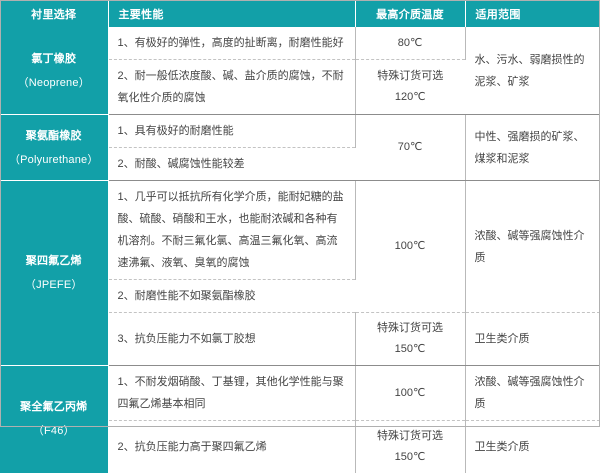 The width and height of the screenshot is (600, 474). Describe the element at coordinates (53, 285) in the screenshot. I see `lining-name-en: （JPEFE）` at that location.